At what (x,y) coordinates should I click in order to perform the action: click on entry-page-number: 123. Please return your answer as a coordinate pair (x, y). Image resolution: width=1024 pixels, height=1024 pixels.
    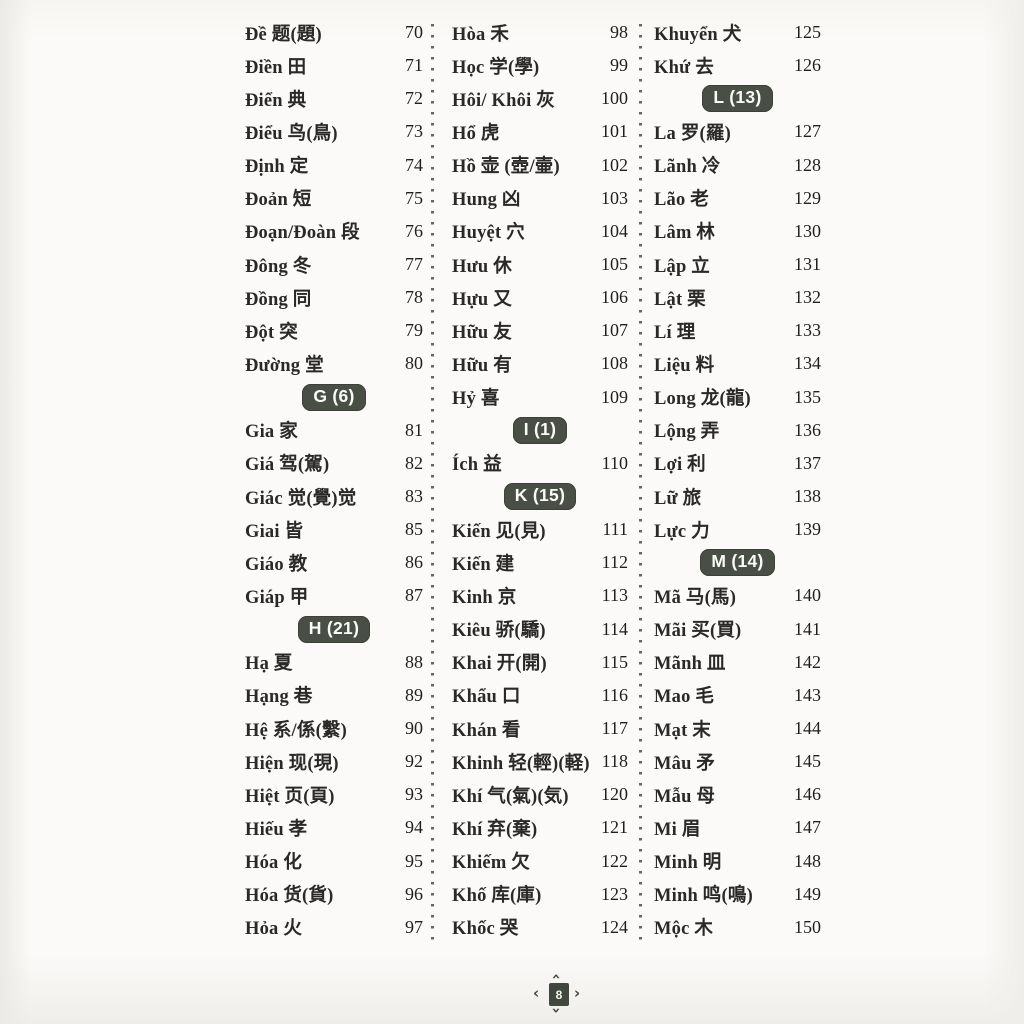
    Looking at the image, I should click on (614, 893).